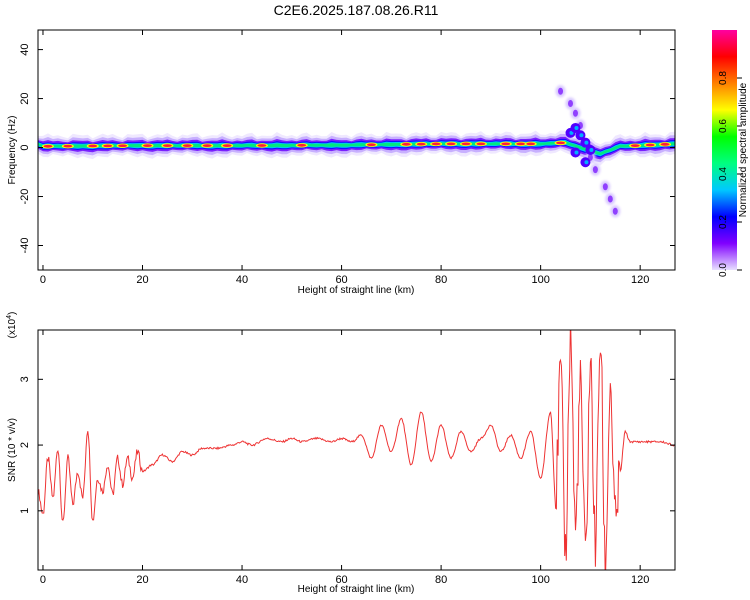 Image resolution: width=750 pixels, height=600 pixels. What do you see at coordinates (356, 290) in the screenshot?
I see `spectrogram-x-label: Height of straight line (km)` at bounding box center [356, 290].